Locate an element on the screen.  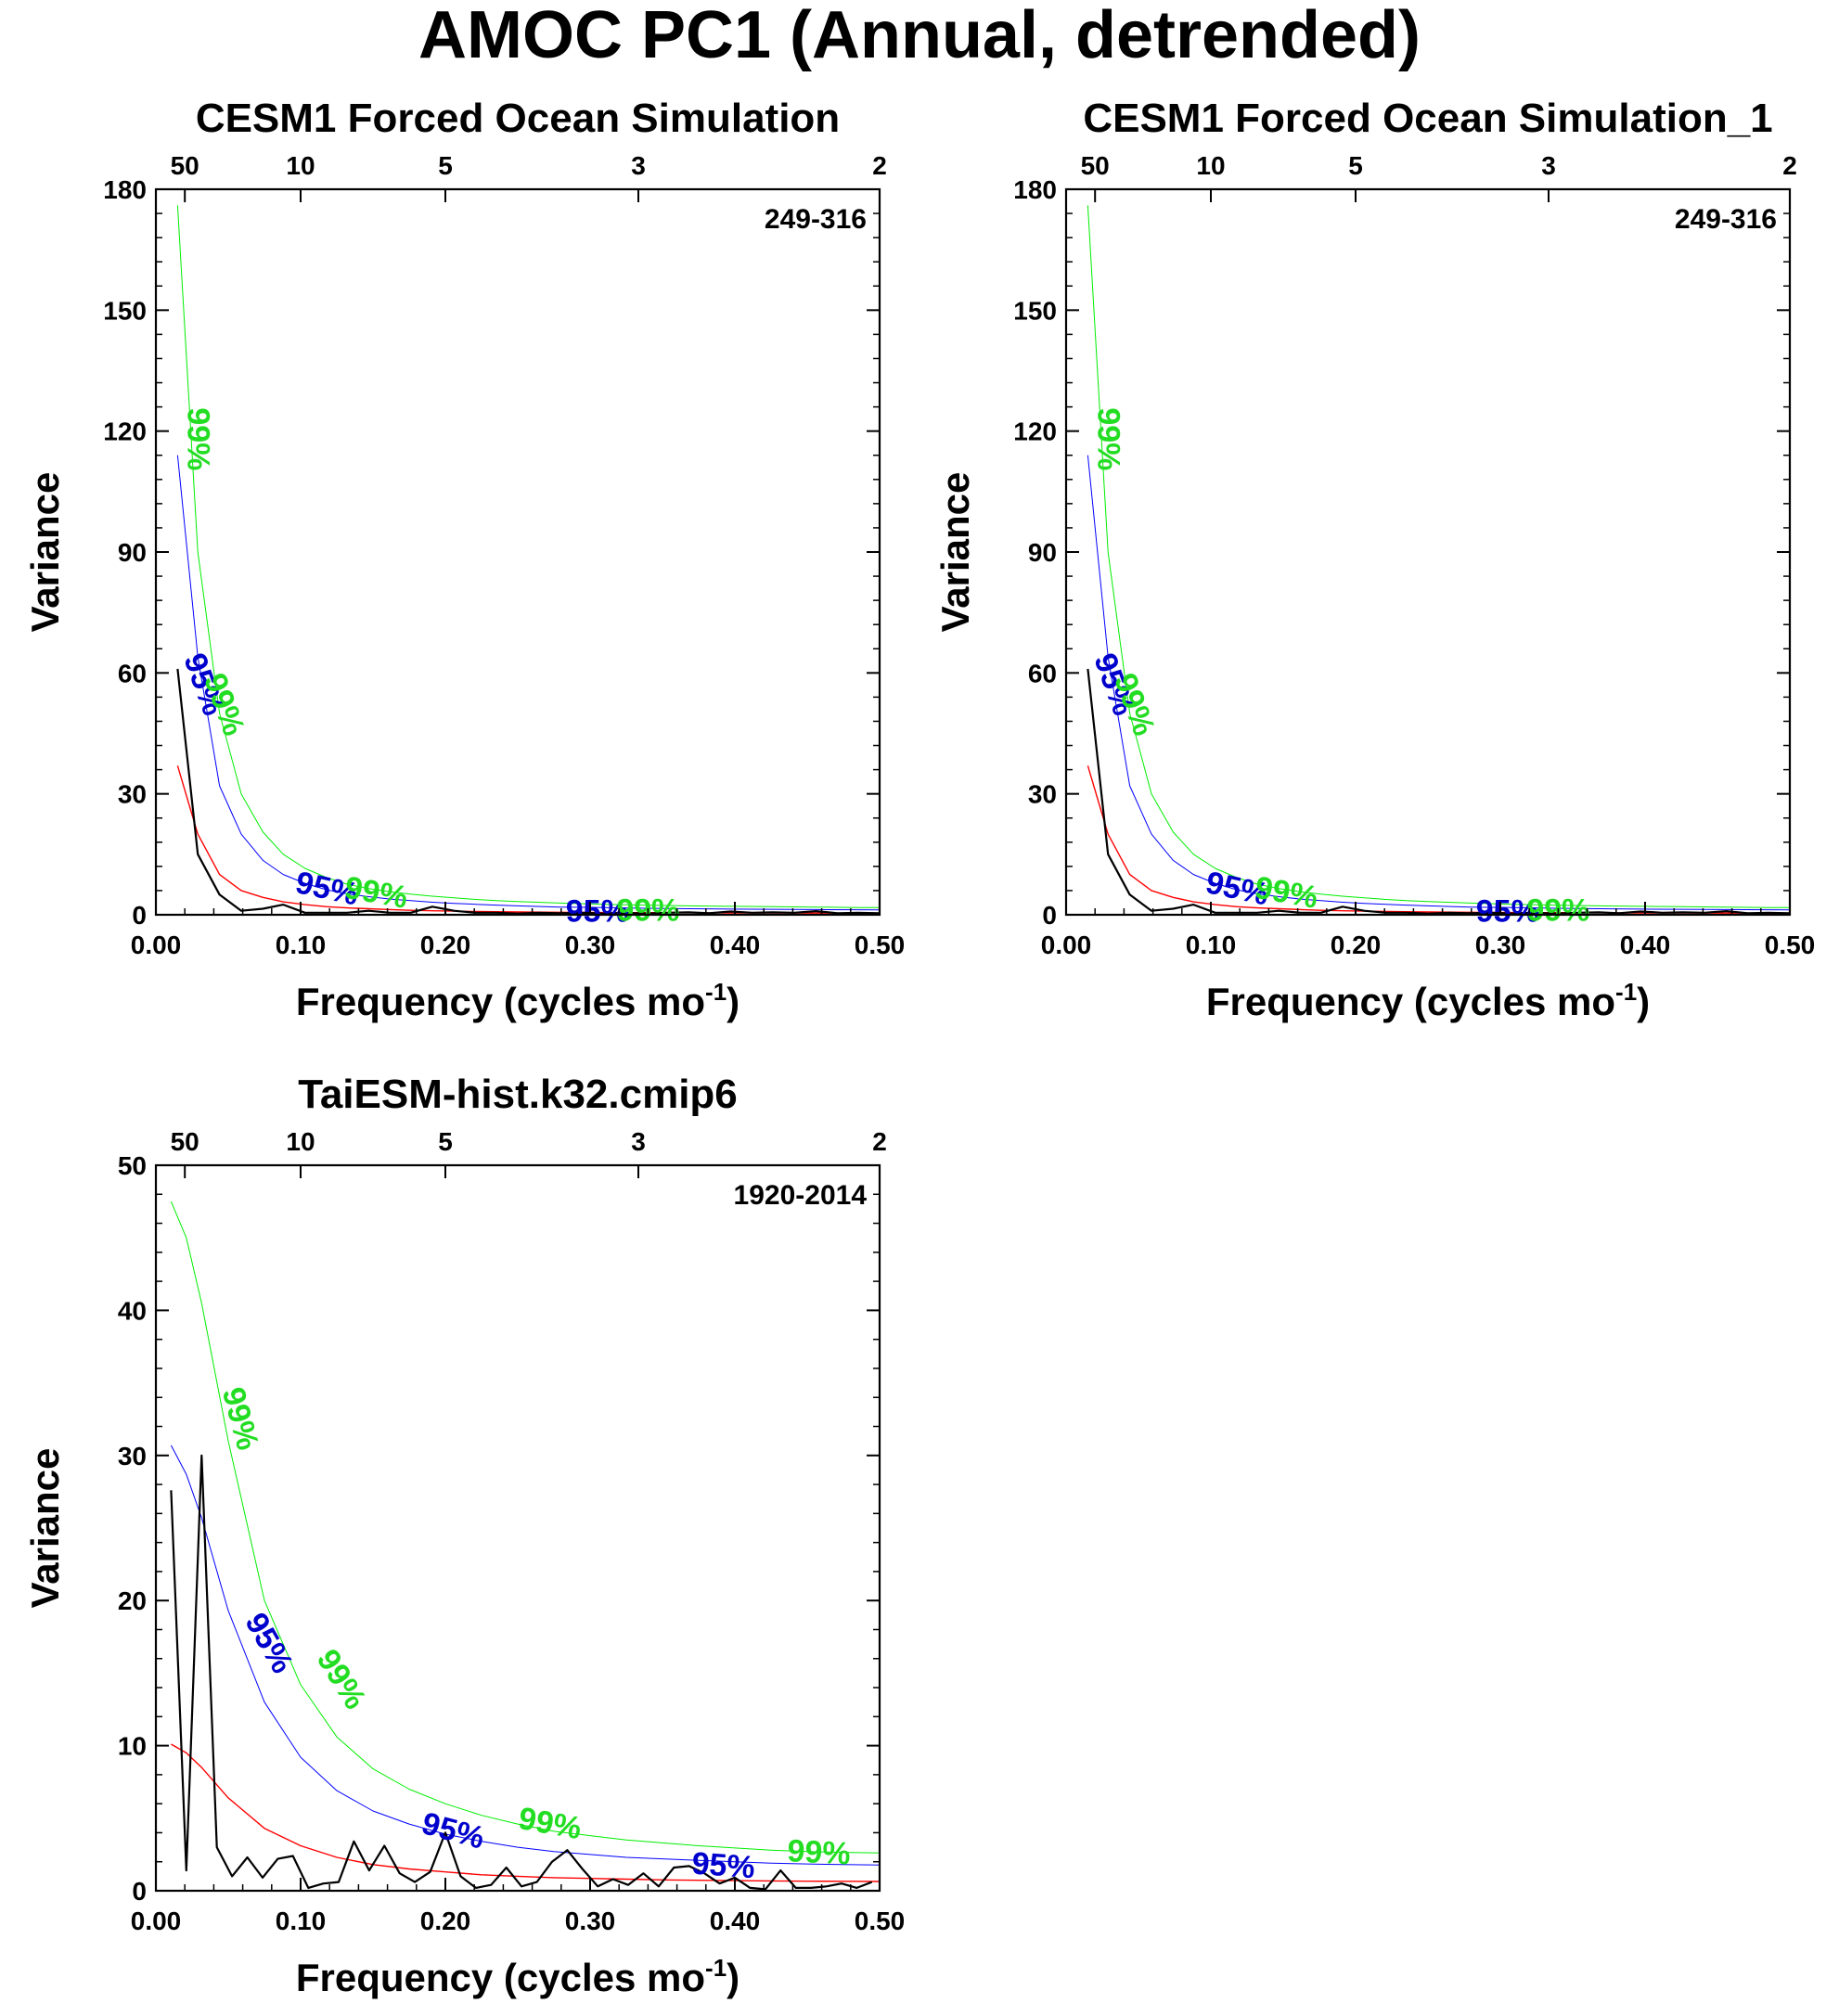
chart-0-xtick-label: 0.40 is located at coordinates (735, 945).